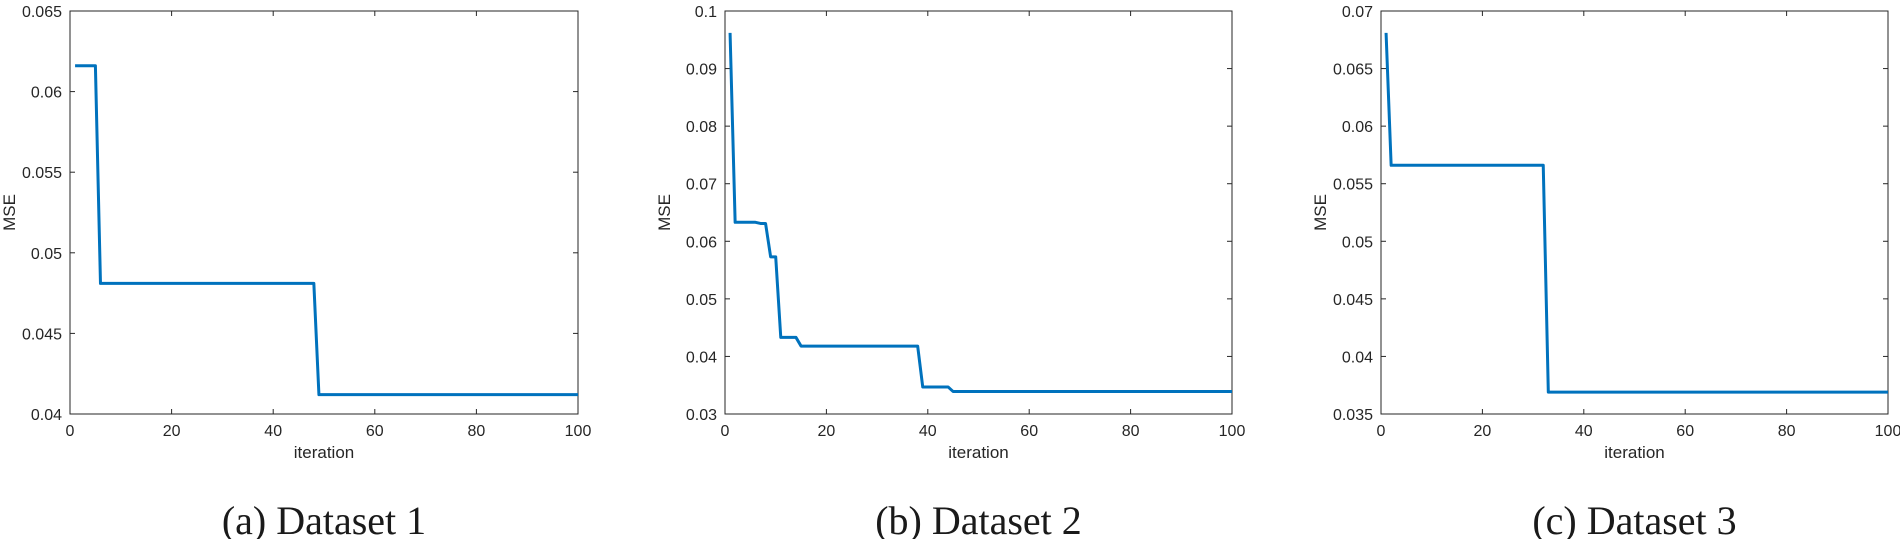 The width and height of the screenshot is (1900, 539). Describe the element at coordinates (1353, 415) in the screenshot. I see `y-tick-label: 0.035` at that location.